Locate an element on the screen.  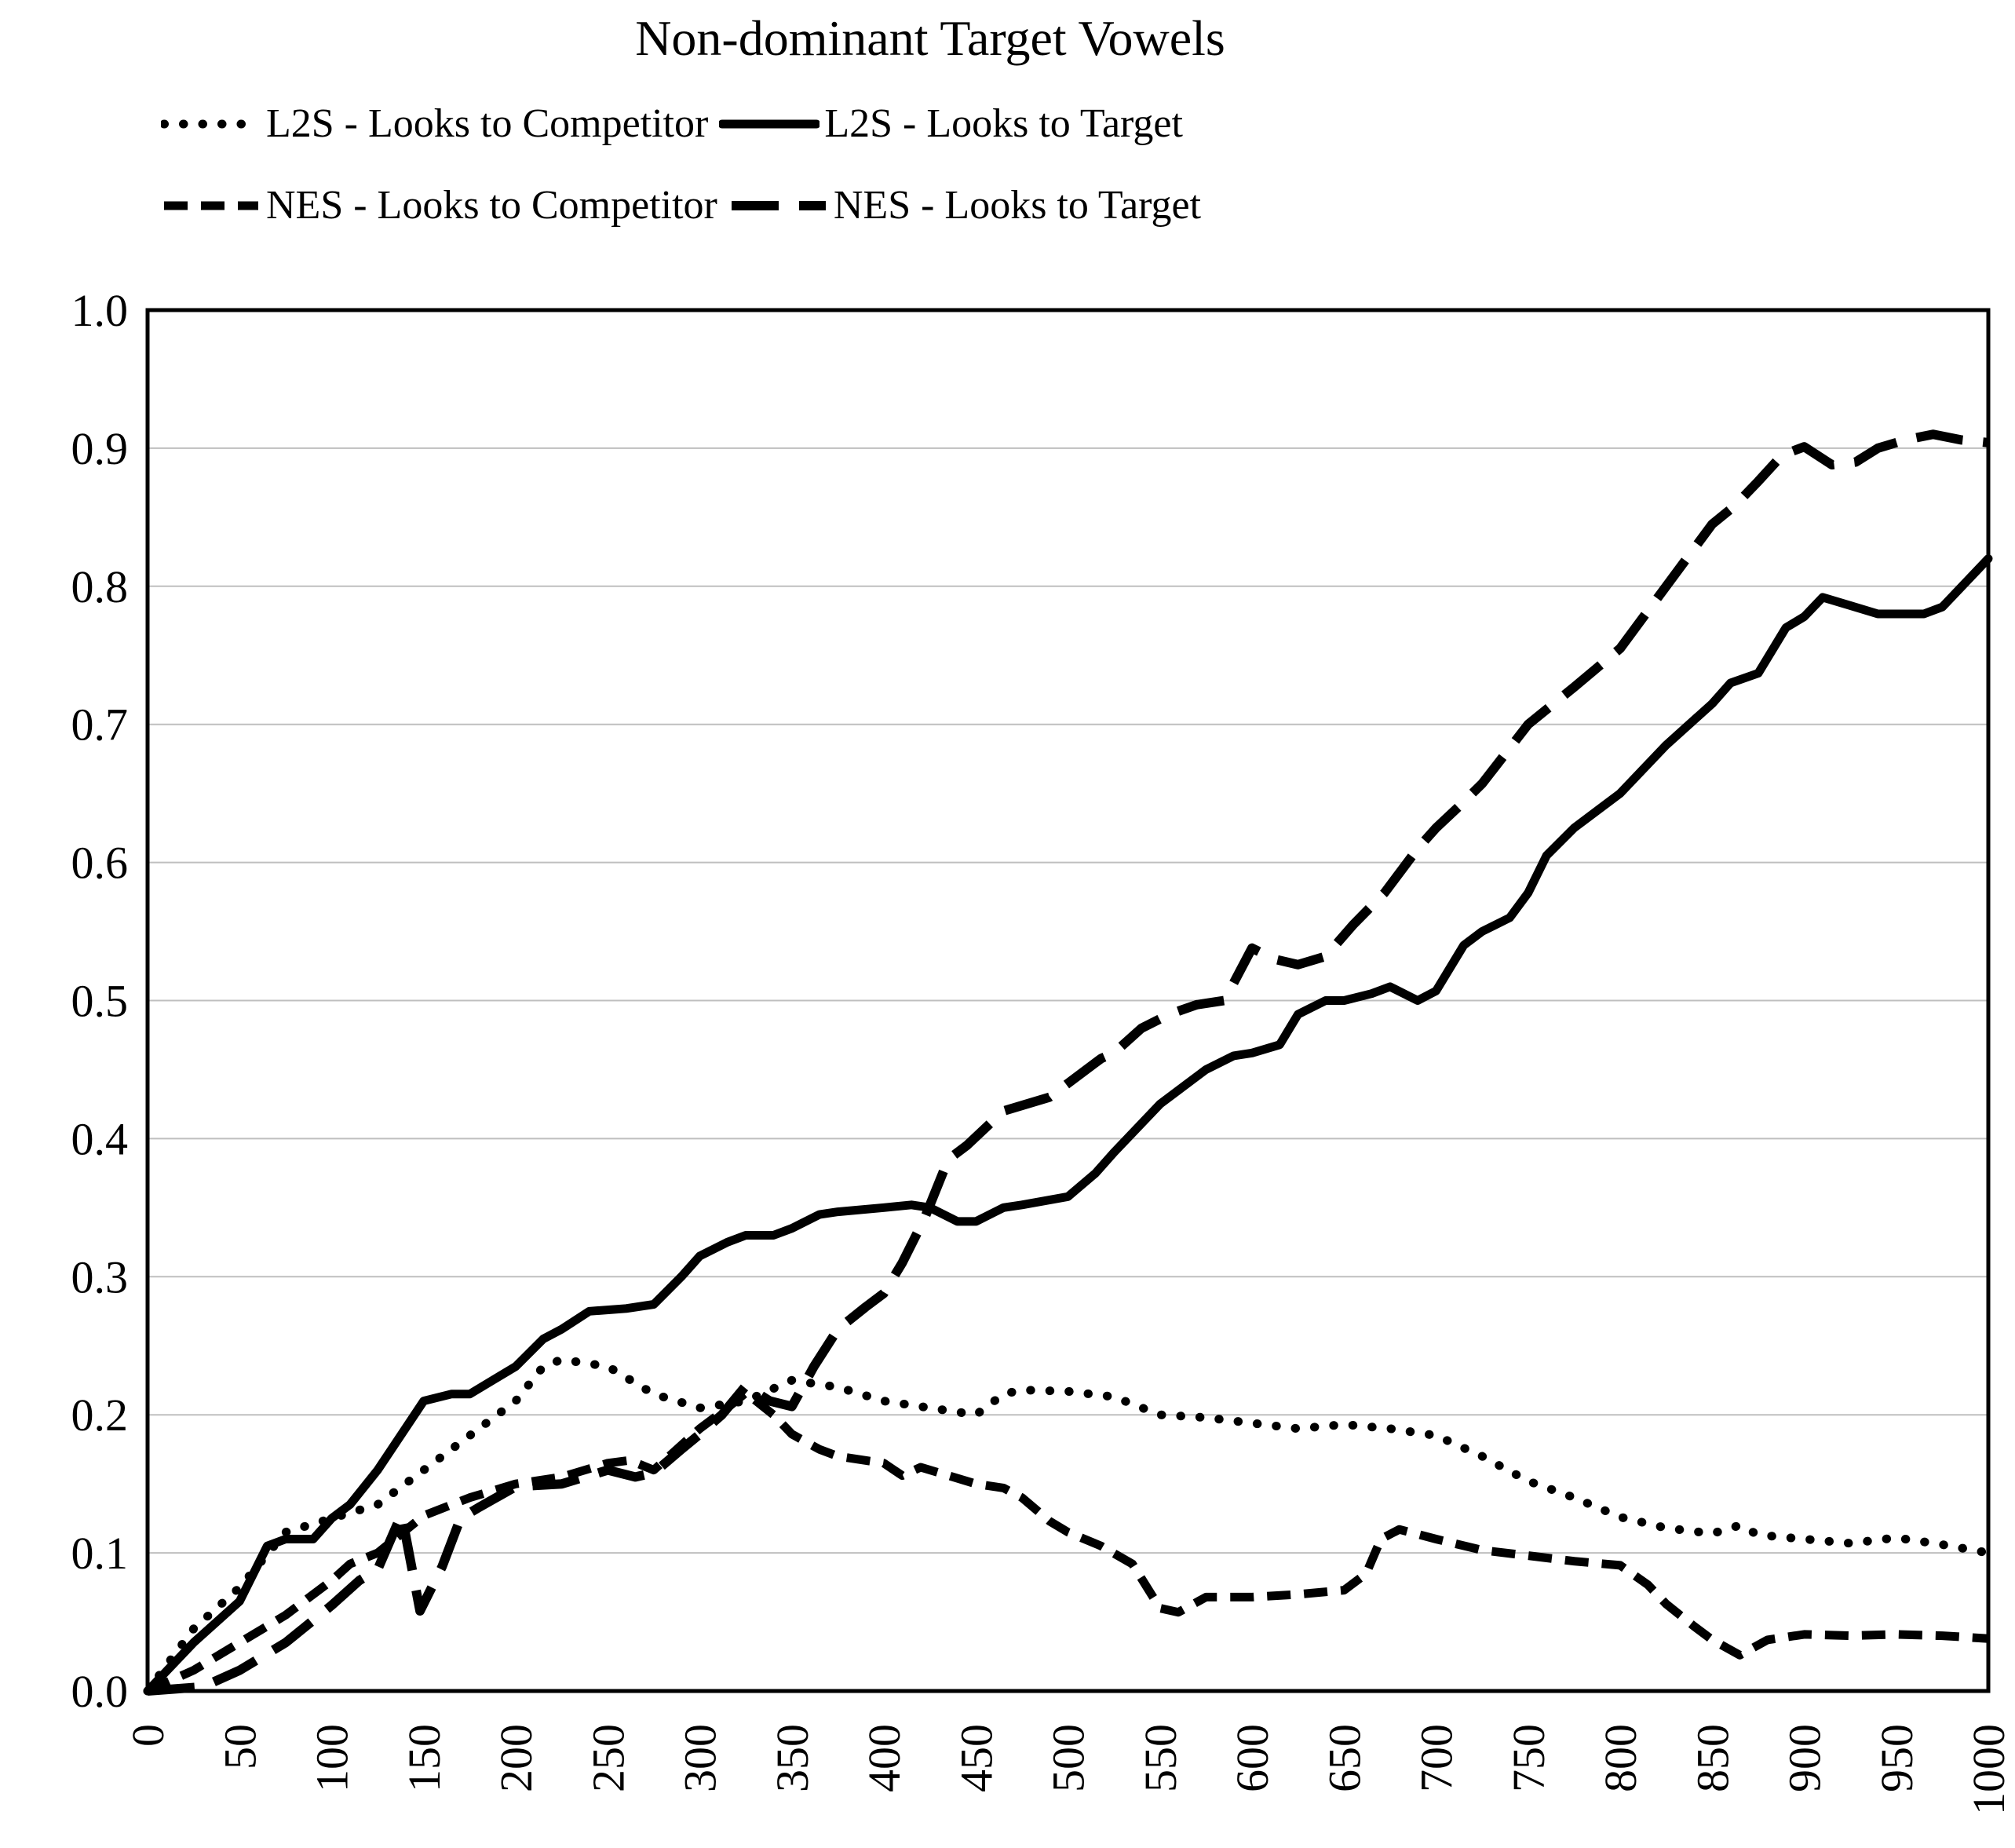
svg-text: 0.2 is located at coordinates (100, 1415).